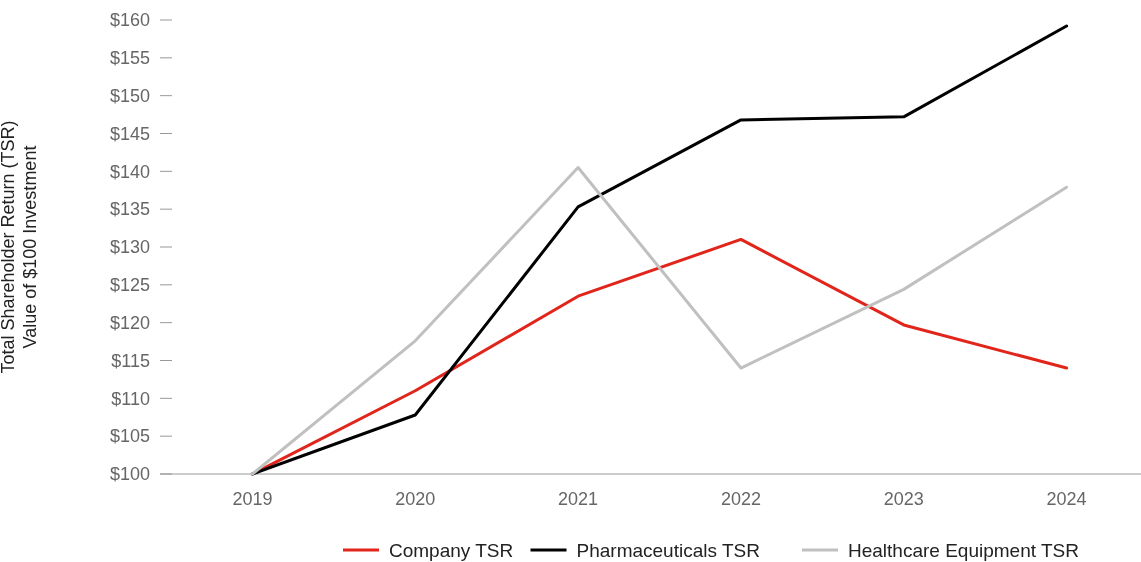  I want to click on y-tick-label: $115, so click(130, 360).